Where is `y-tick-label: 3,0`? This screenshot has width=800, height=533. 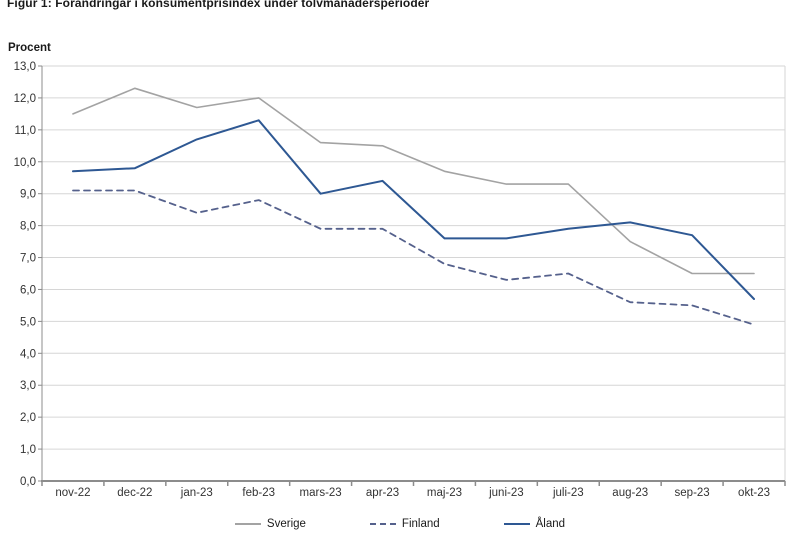
y-tick-label: 3,0 is located at coordinates (28, 386).